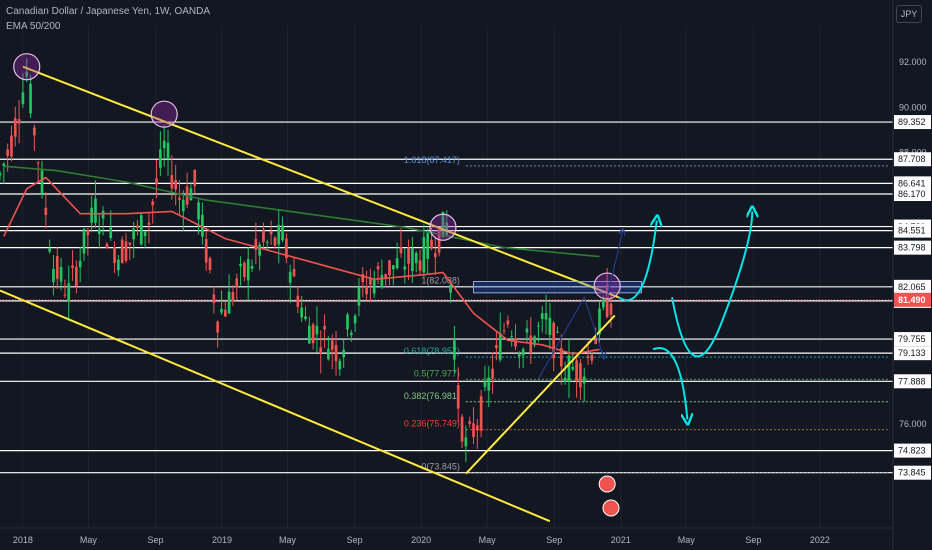 The image size is (932, 550). I want to click on earnings-marker, so click(611, 508).